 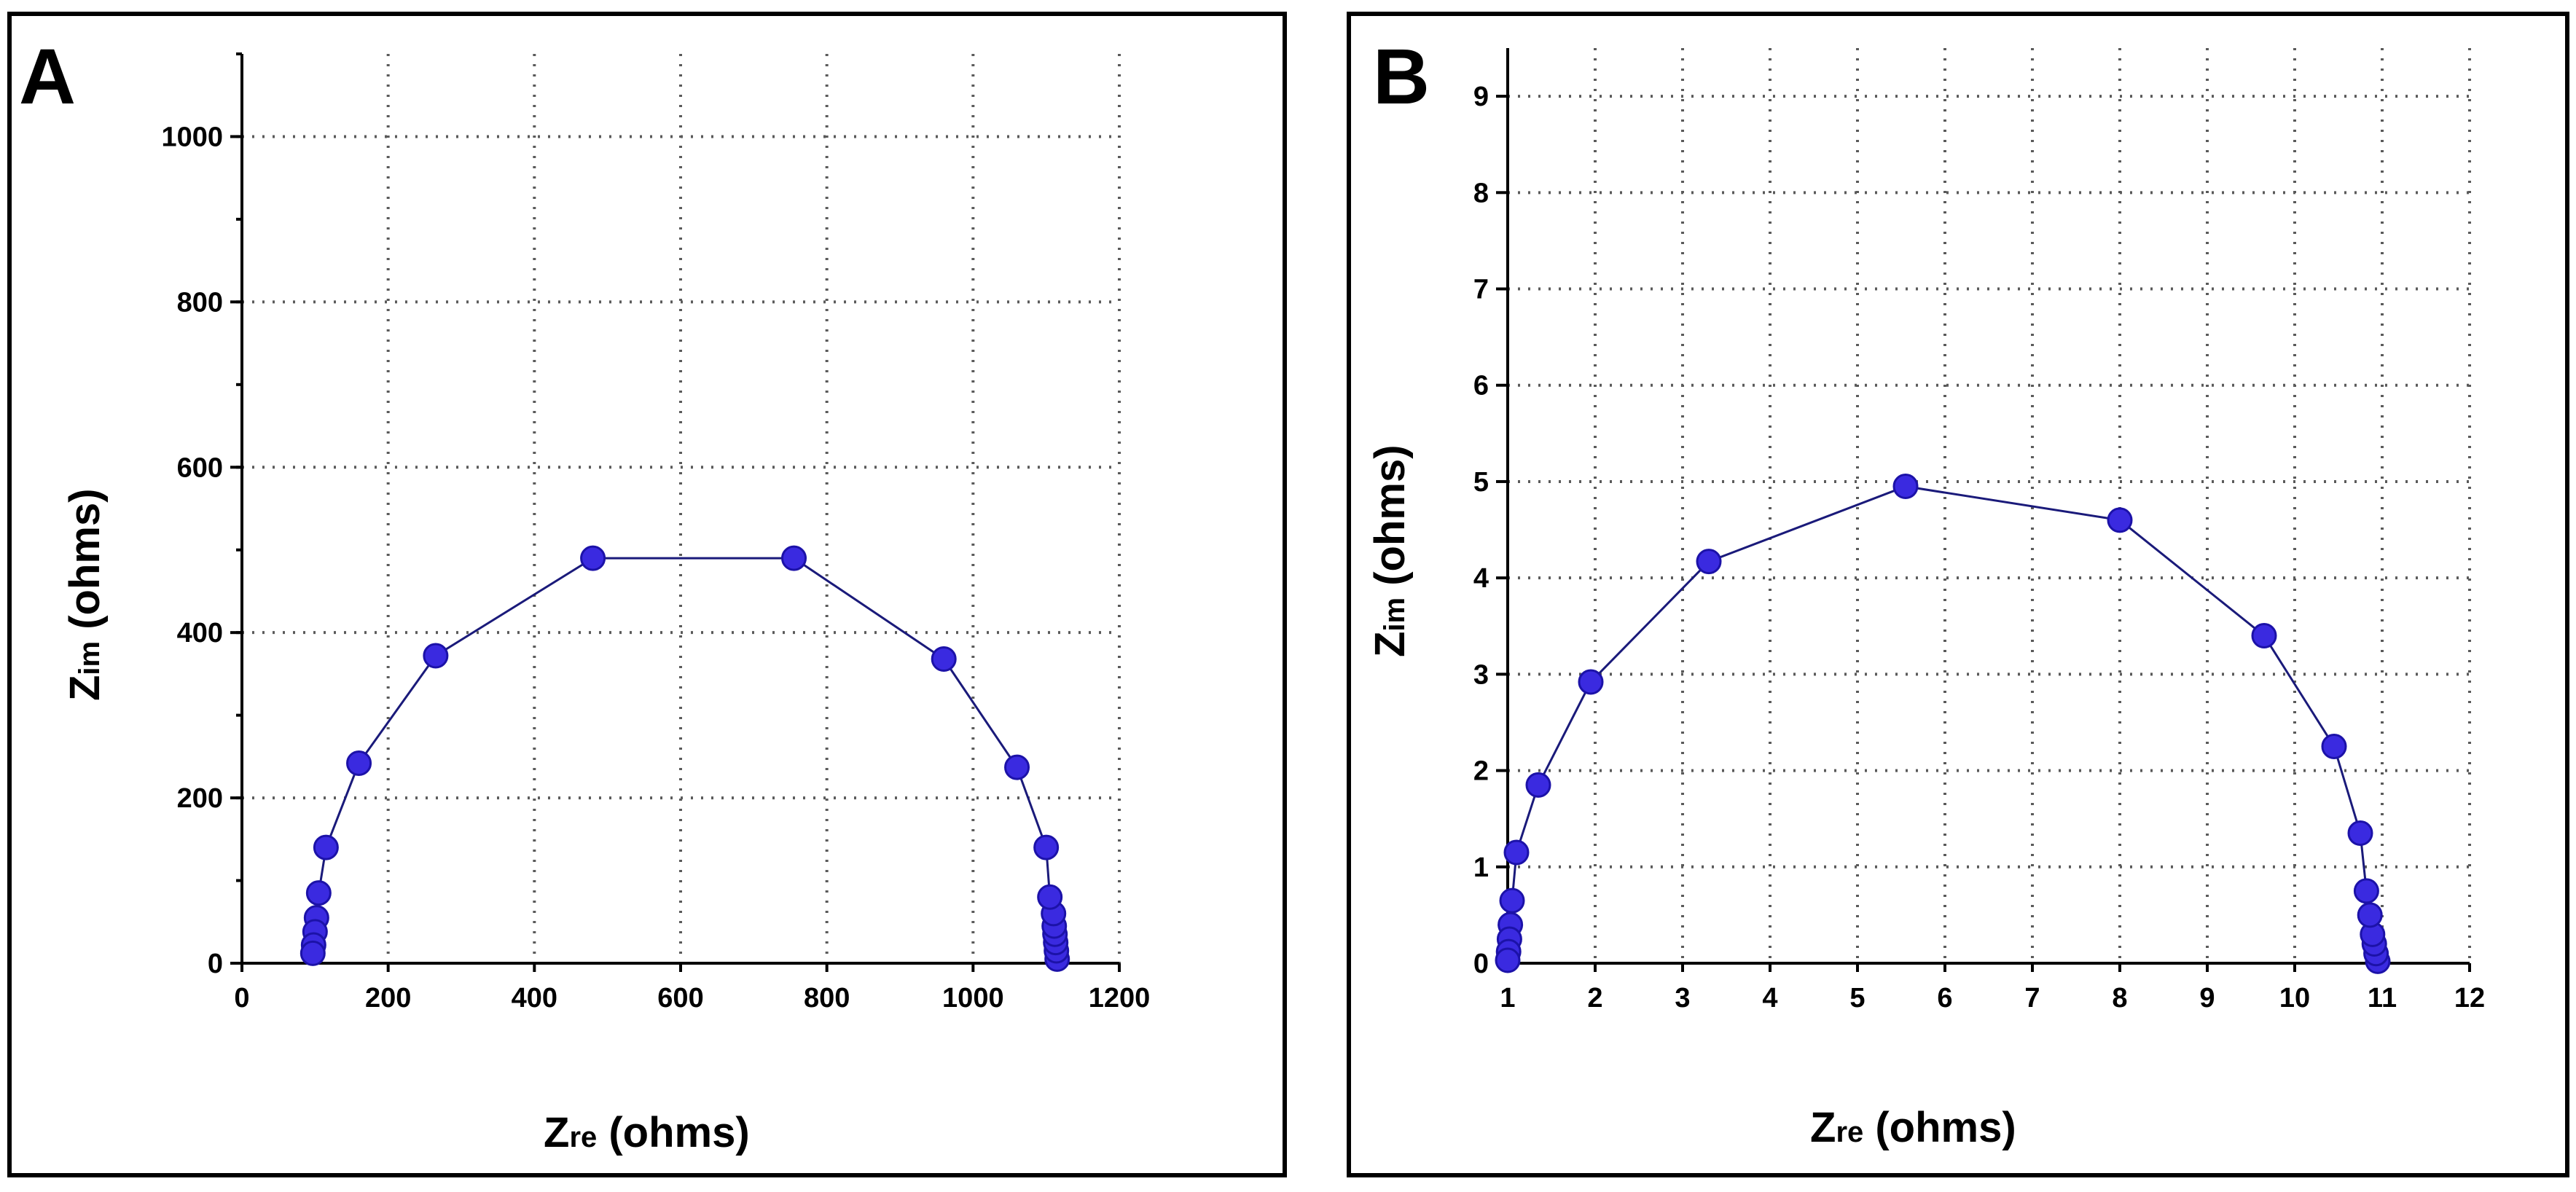 I want to click on y-tick-label: 9, so click(x=1481, y=97).